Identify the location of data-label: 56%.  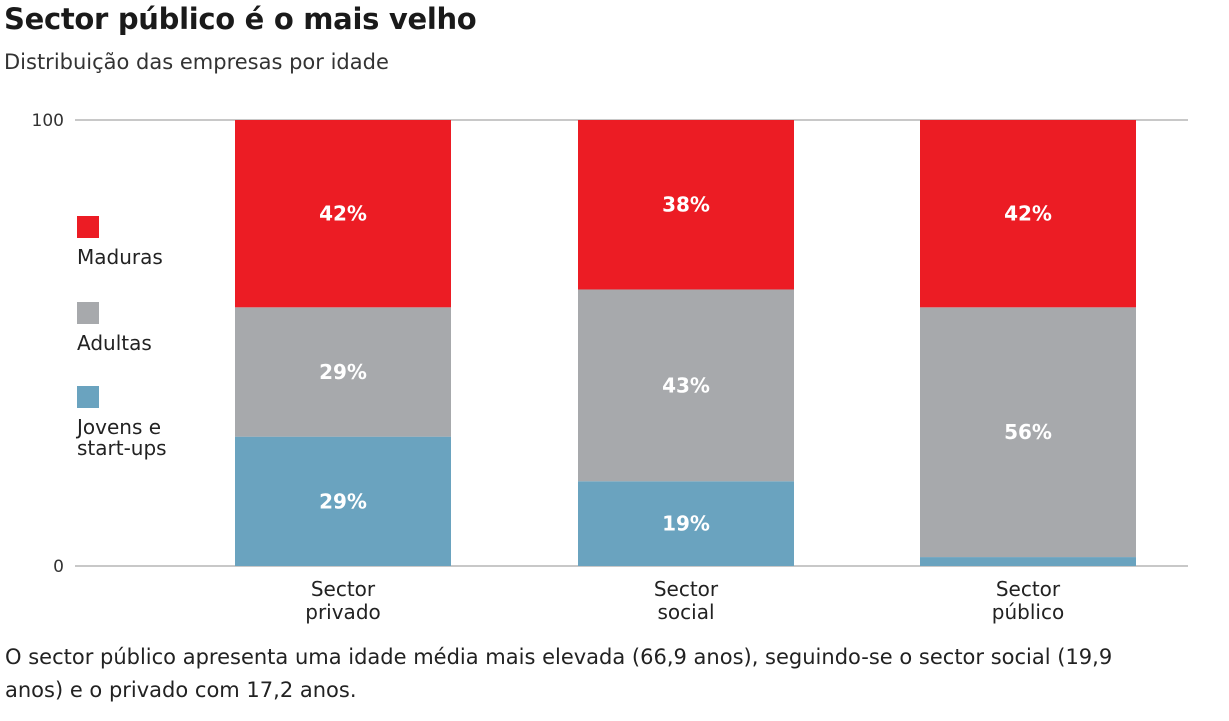
(1028, 432).